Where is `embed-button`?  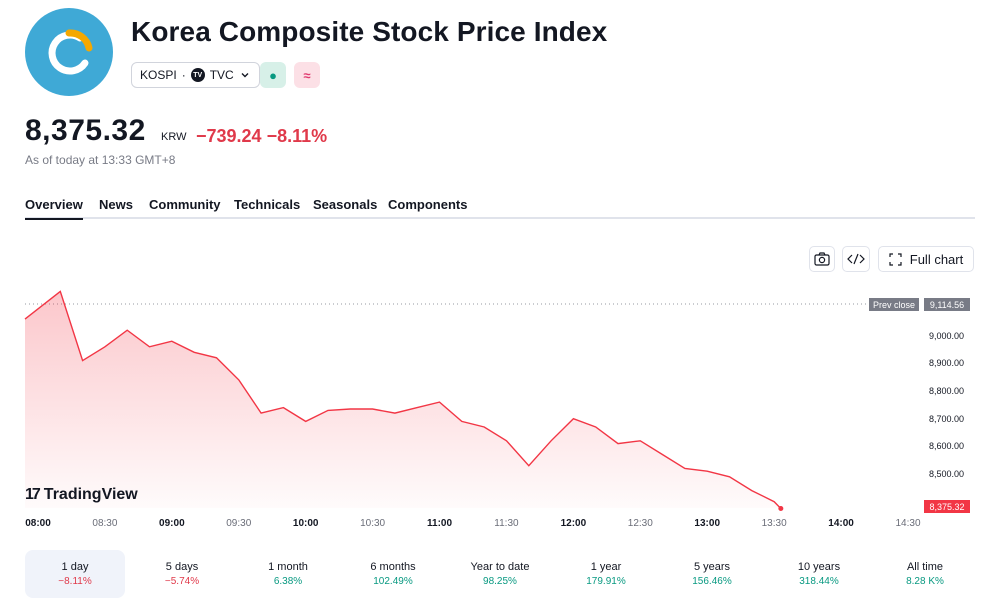 embed-button is located at coordinates (856, 259).